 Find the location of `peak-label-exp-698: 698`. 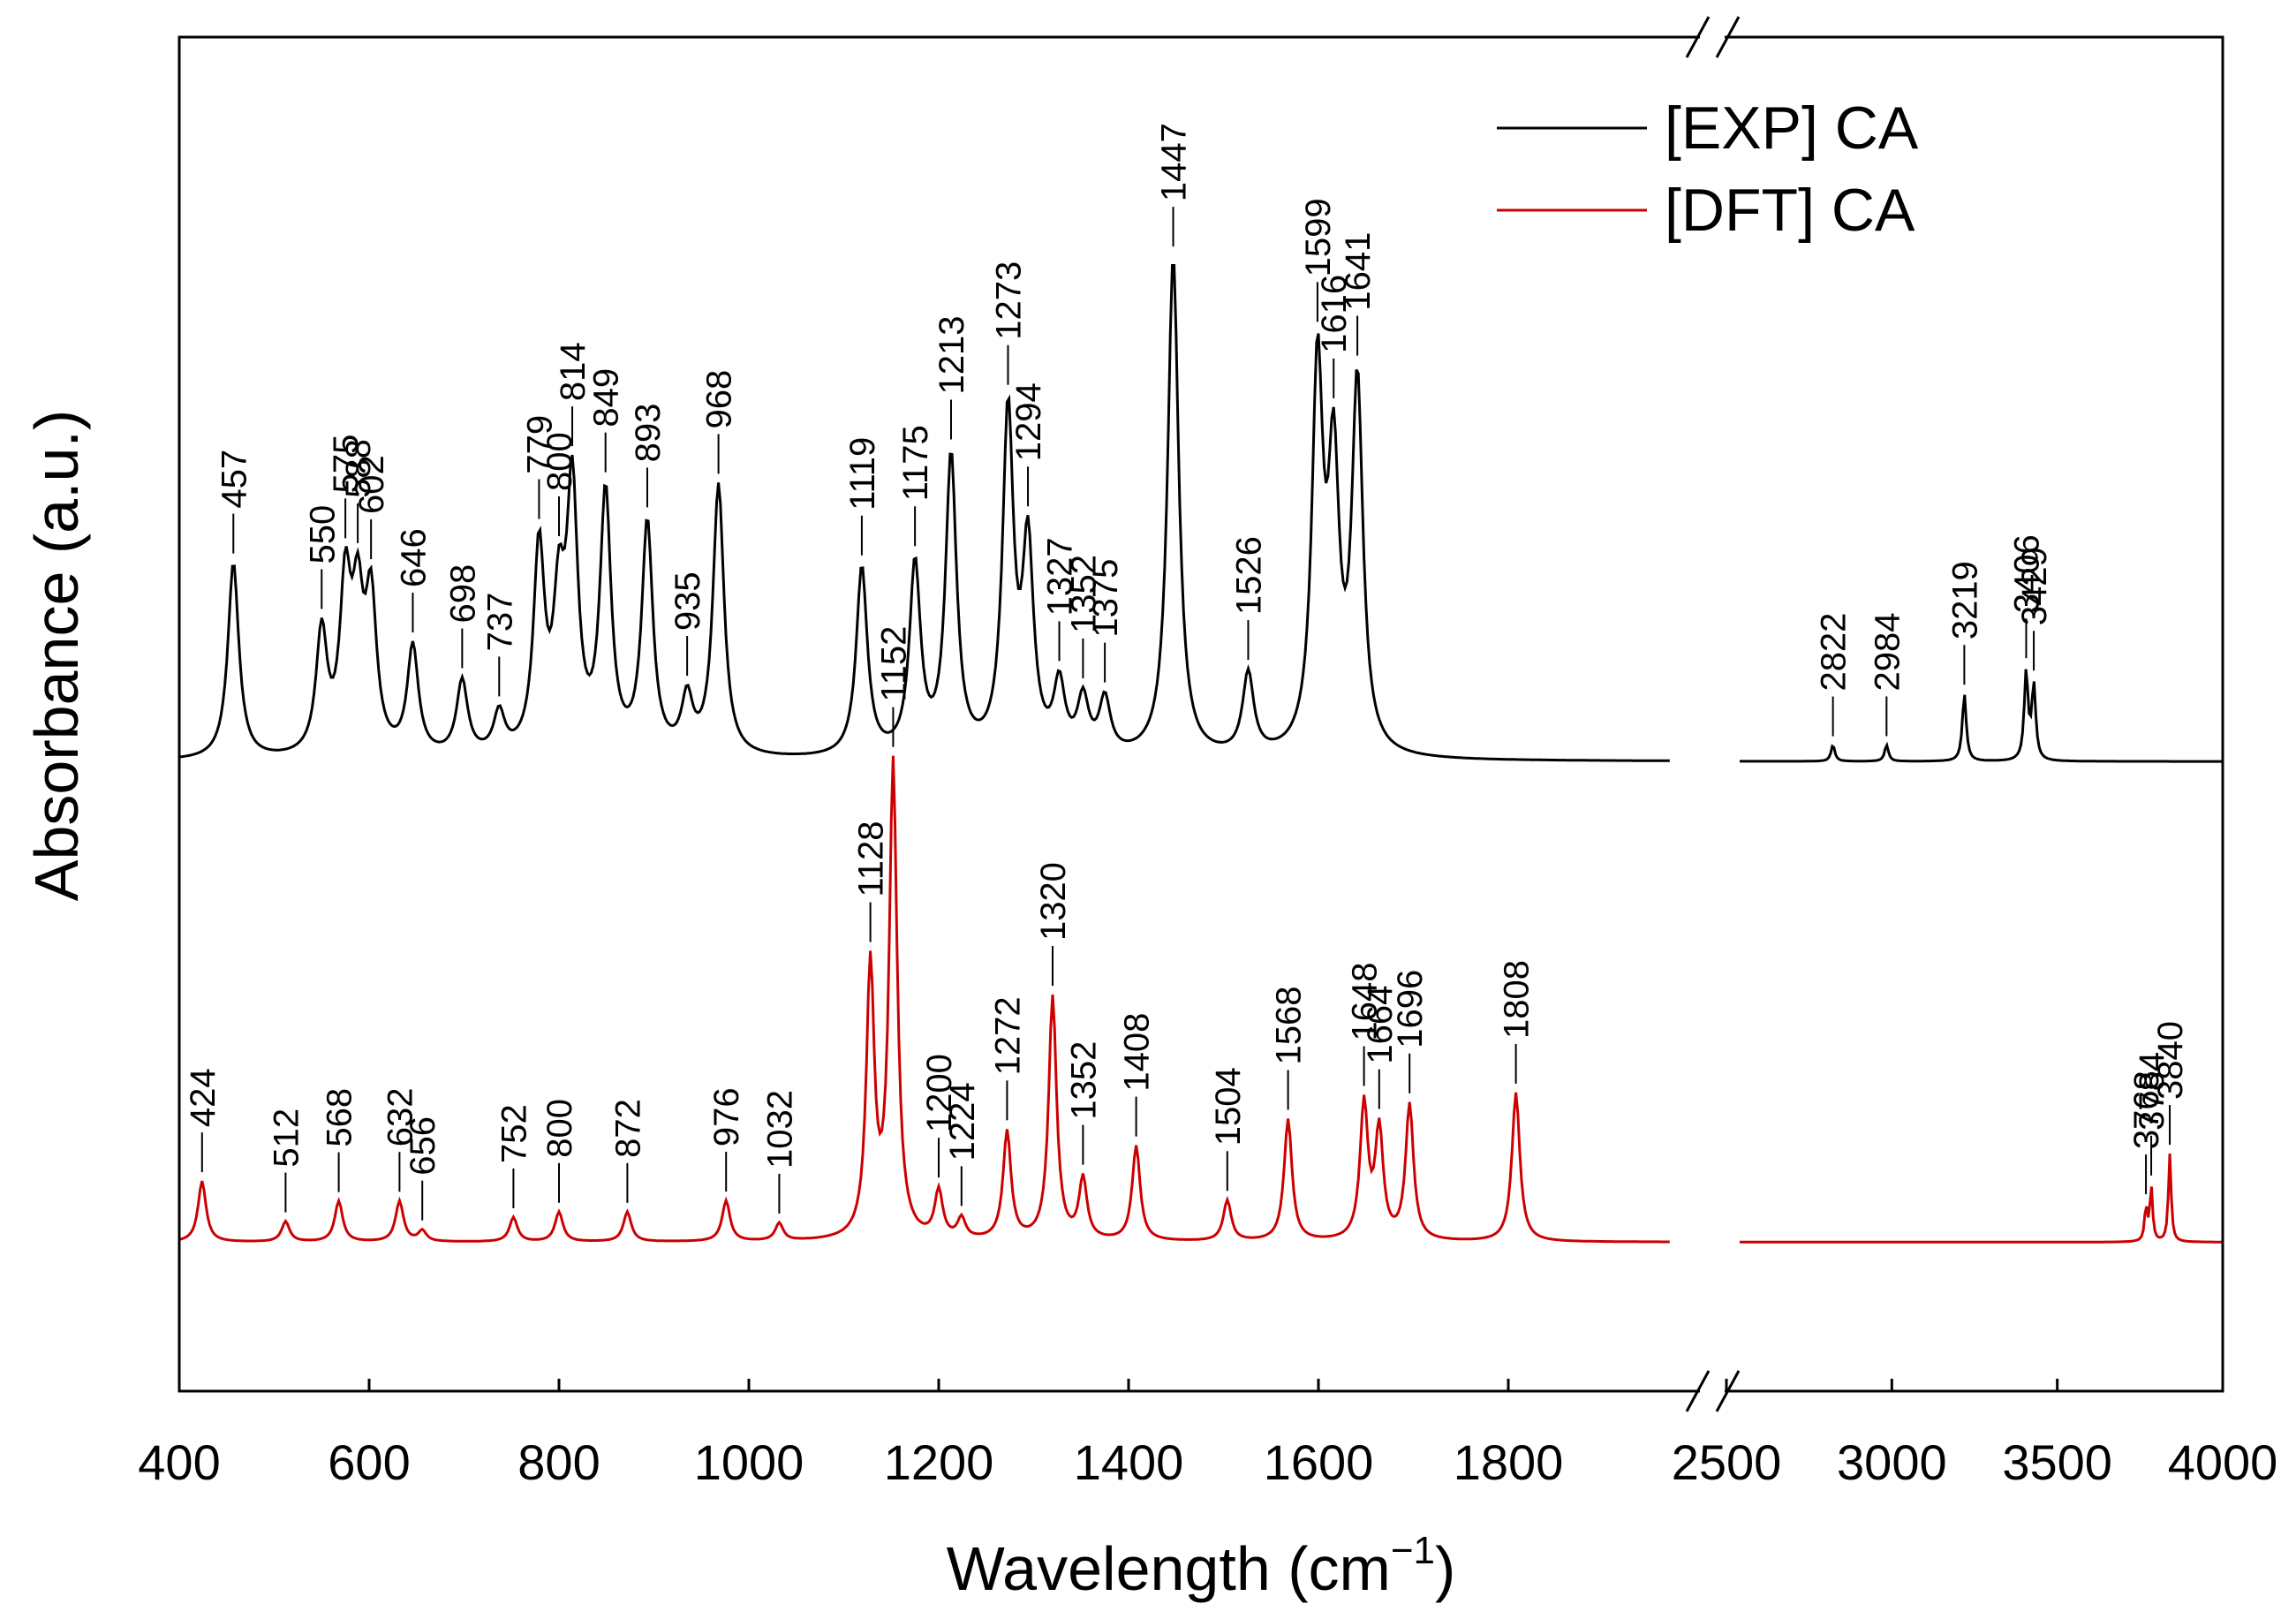

peak-label-exp-698: 698 is located at coordinates (462, 594).